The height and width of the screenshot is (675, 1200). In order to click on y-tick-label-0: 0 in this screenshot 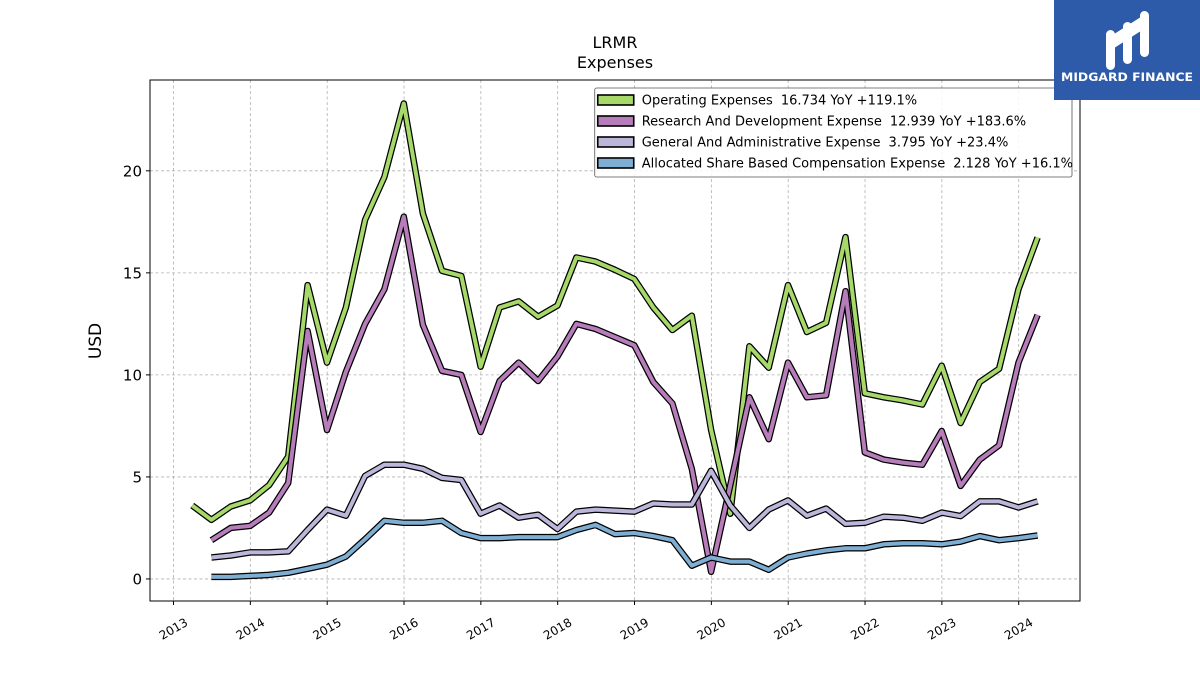, I will do `click(137, 579)`.